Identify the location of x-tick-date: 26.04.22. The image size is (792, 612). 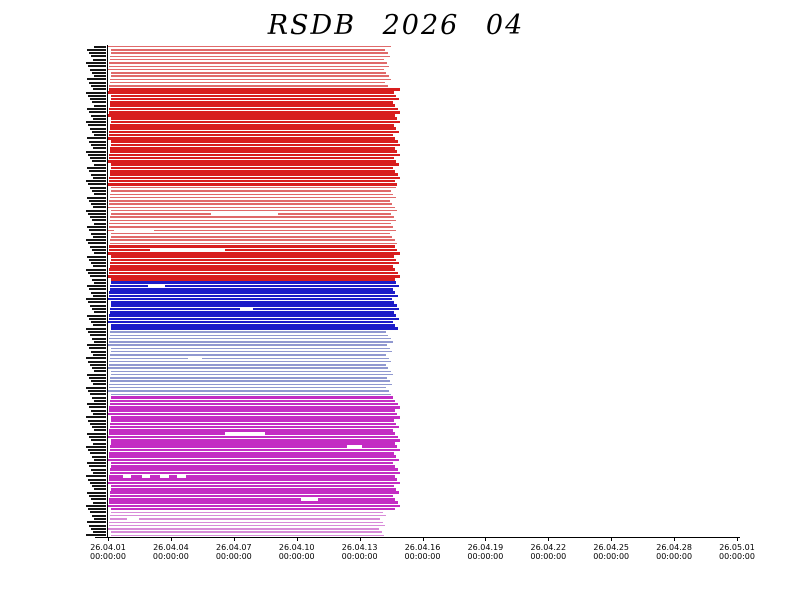
(548, 547).